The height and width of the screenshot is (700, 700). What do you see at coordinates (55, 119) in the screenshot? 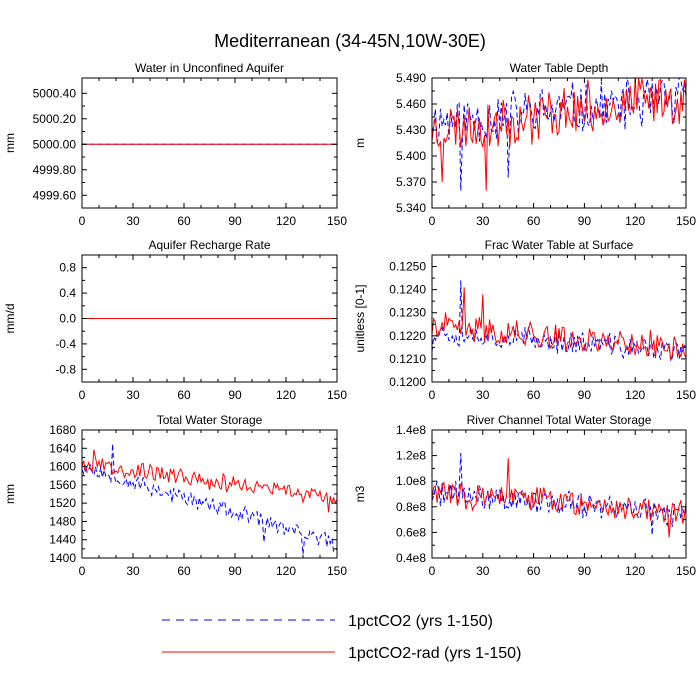
I see `y-tick-label: 5000.20` at bounding box center [55, 119].